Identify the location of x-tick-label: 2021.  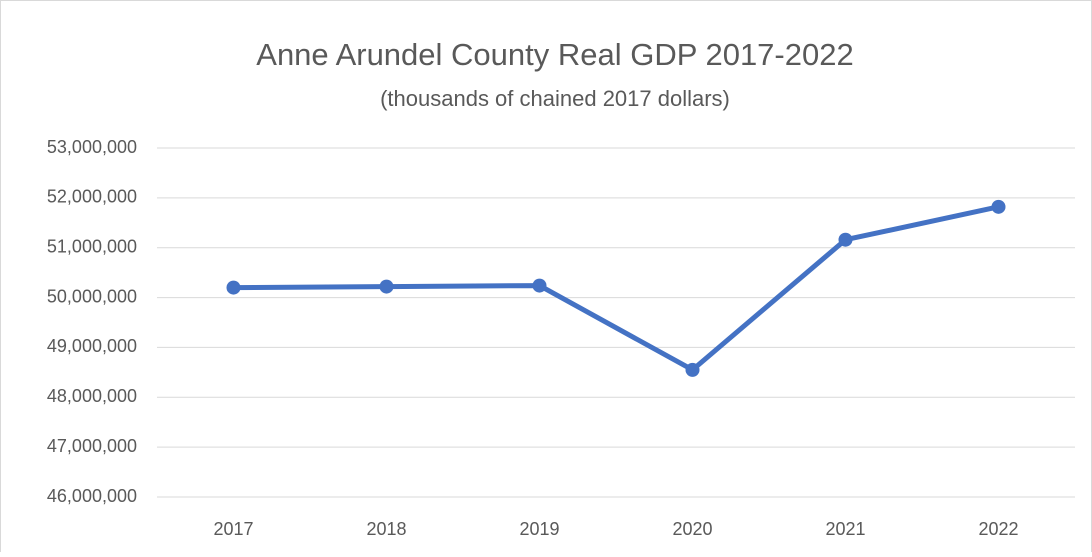
(845, 529).